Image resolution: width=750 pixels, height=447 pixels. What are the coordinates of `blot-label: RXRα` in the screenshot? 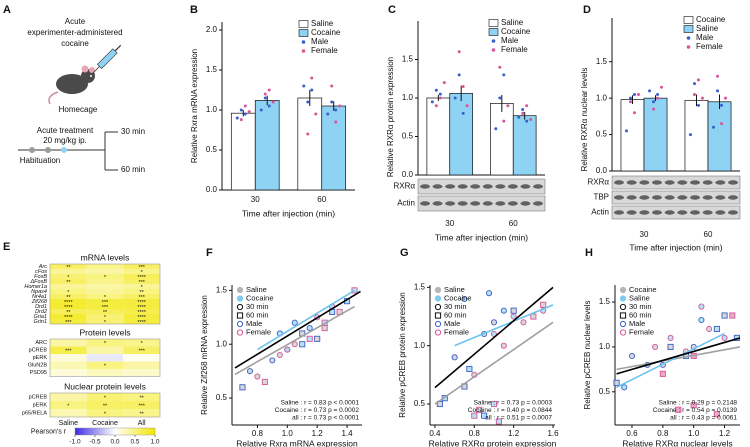 It's located at (598, 182).